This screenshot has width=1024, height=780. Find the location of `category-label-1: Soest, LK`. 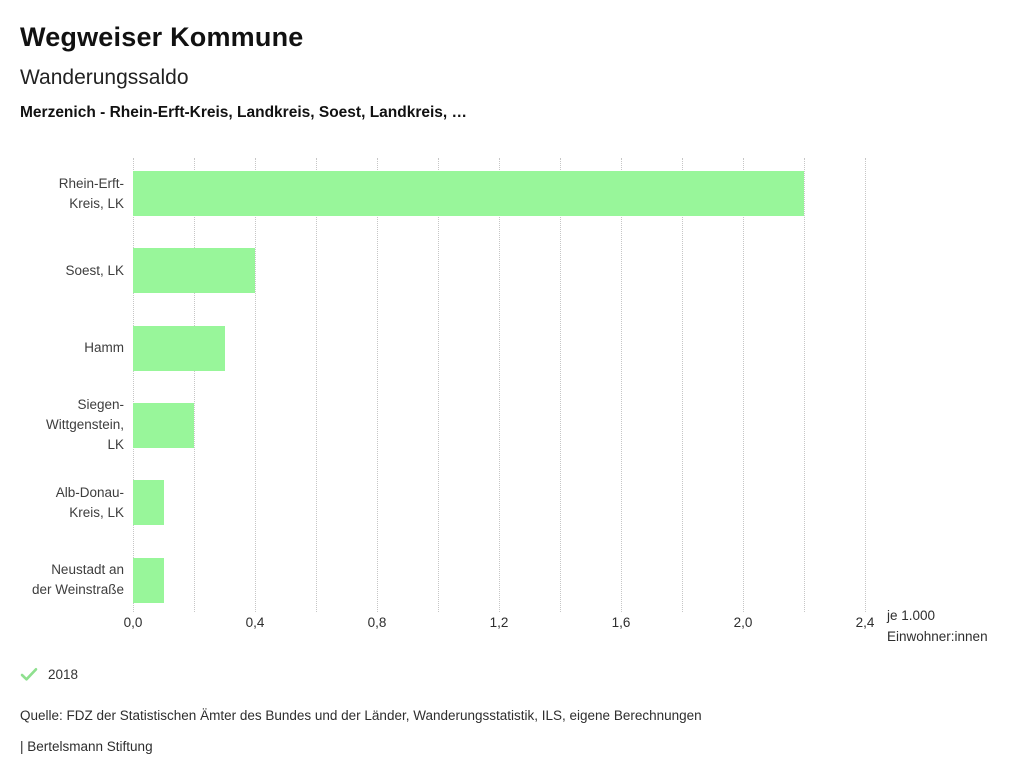

category-label-1: Soest, LK is located at coordinates (94, 270).